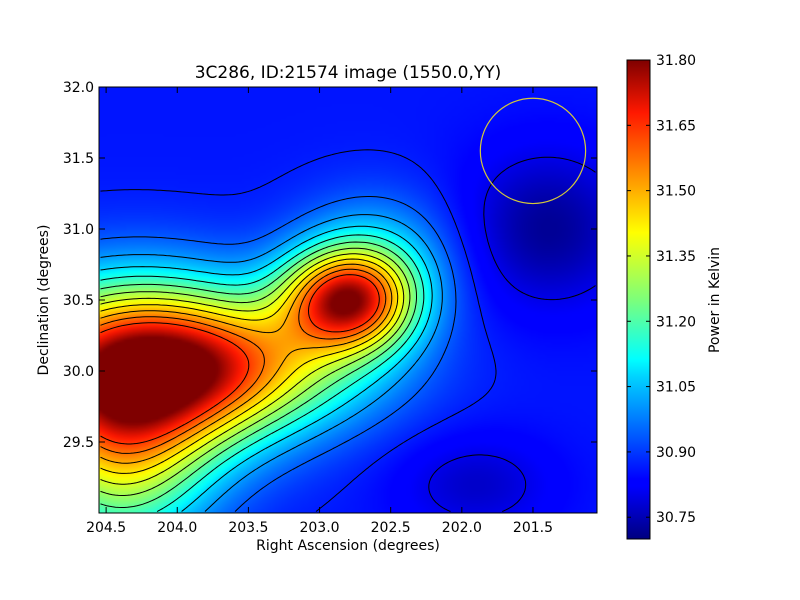  What do you see at coordinates (78, 372) in the screenshot?
I see `y-tick-label: 30.0` at bounding box center [78, 372].